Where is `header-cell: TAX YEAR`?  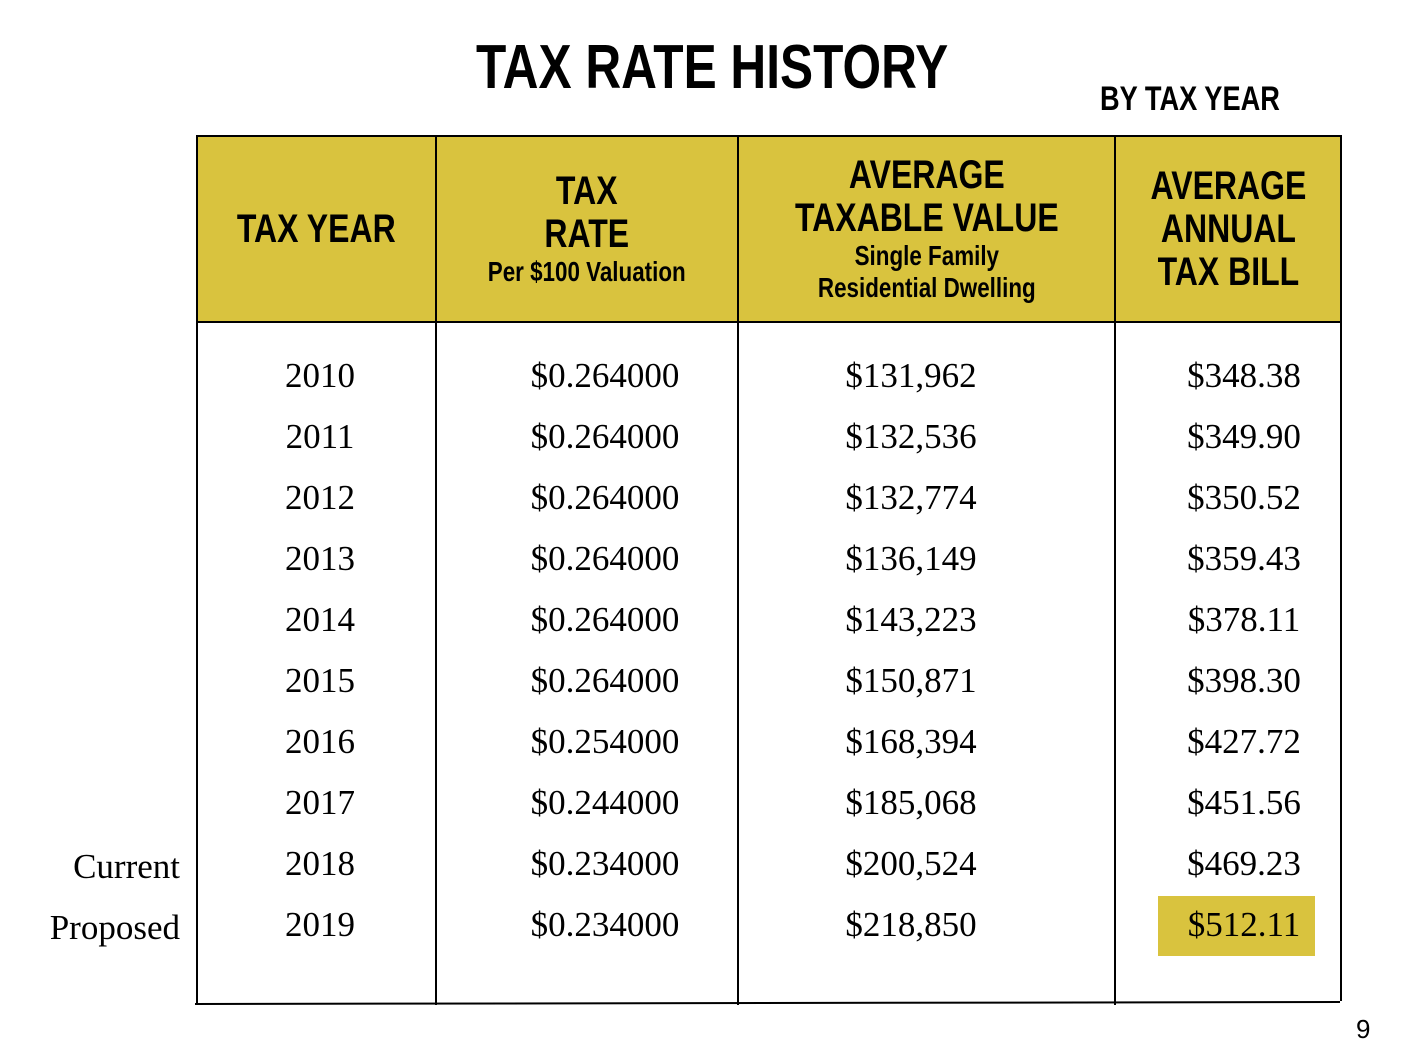 header-cell: TAX YEAR is located at coordinates (316, 229).